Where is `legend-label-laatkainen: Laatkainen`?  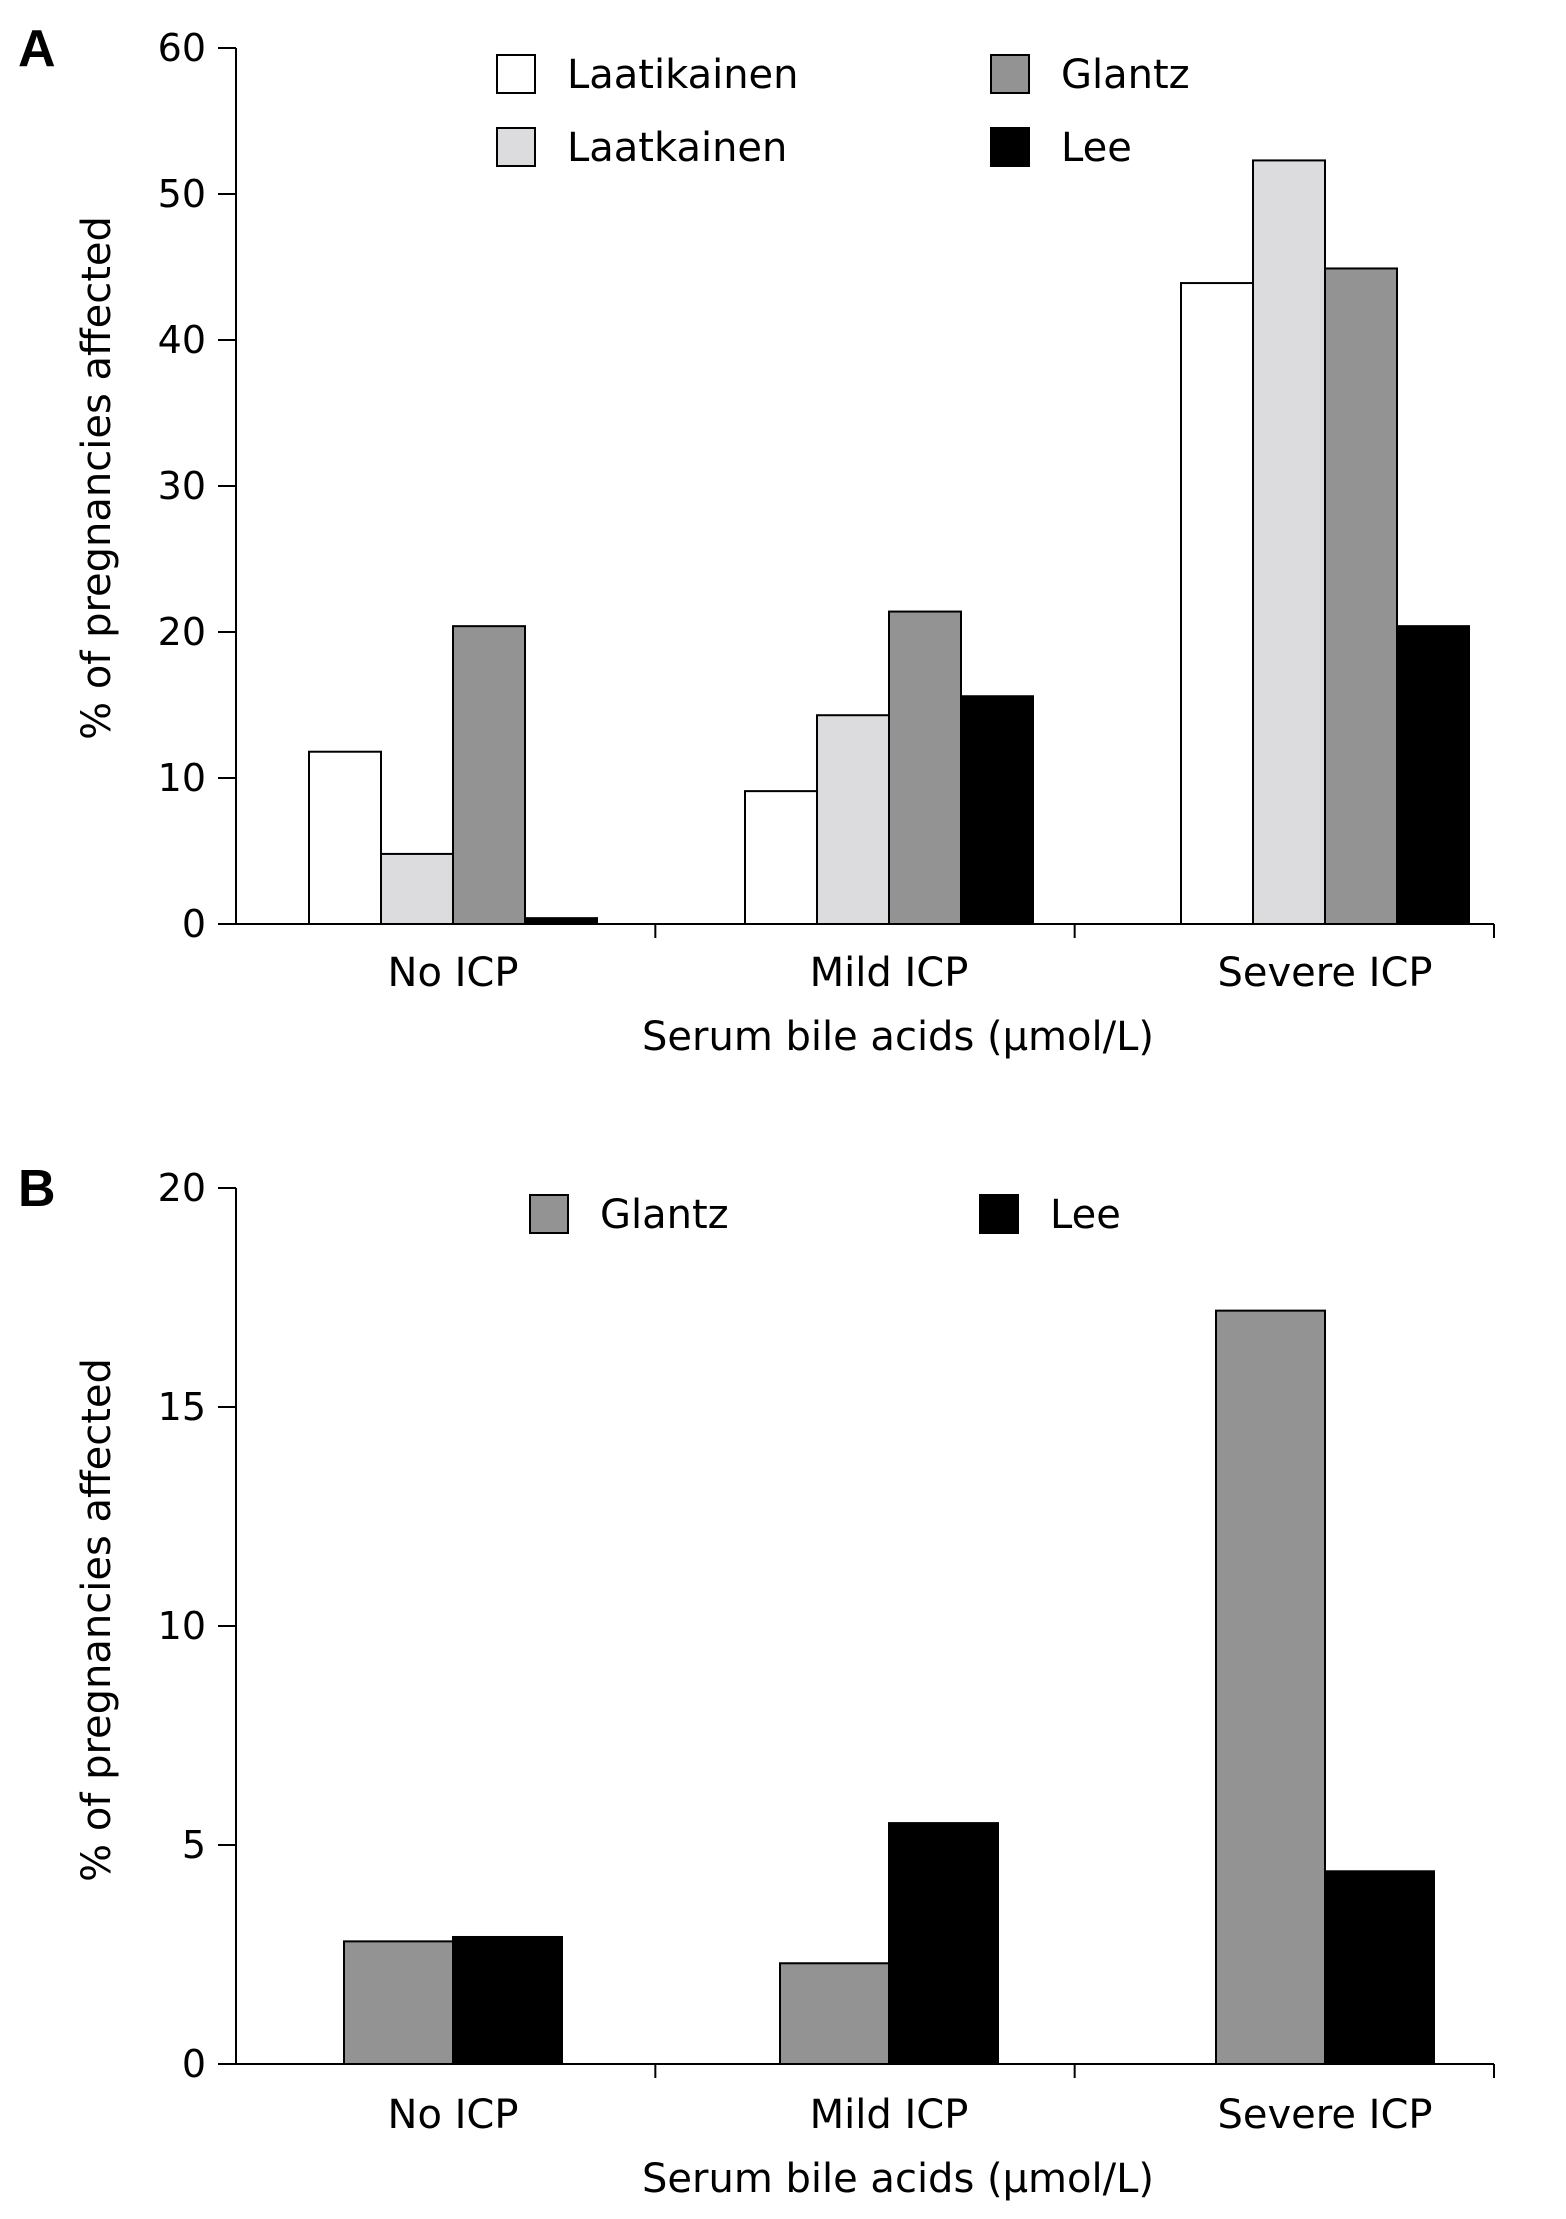
legend-label-laatkainen: Laatkainen is located at coordinates (677, 148).